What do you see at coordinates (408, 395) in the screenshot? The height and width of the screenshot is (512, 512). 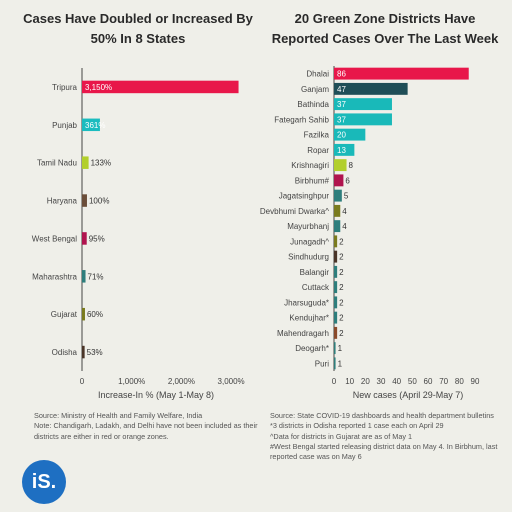 I see `chart2-x-axis-label: New cases (April 29-May 7)` at bounding box center [408, 395].